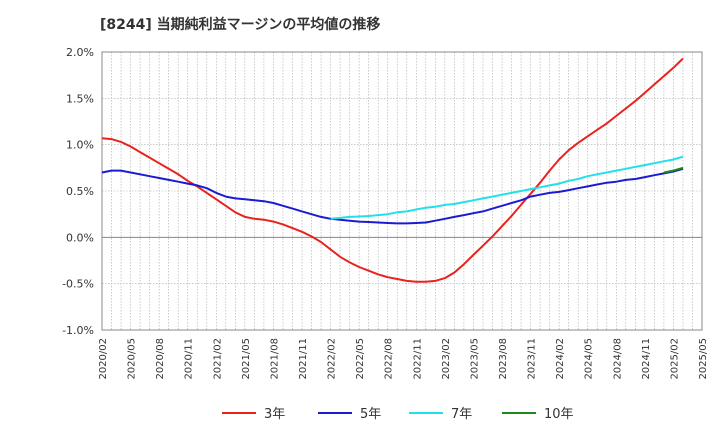 This screenshot has height=440, width=720. What do you see at coordinates (332, 359) in the screenshot?
I see `x-tick-label: 2022/02` at bounding box center [332, 359].